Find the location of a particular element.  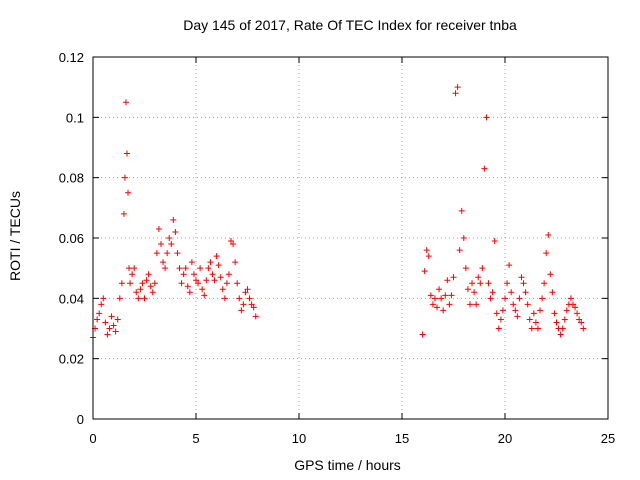

y-axis-label: ROTI / TECUs is located at coordinates (15, 236).